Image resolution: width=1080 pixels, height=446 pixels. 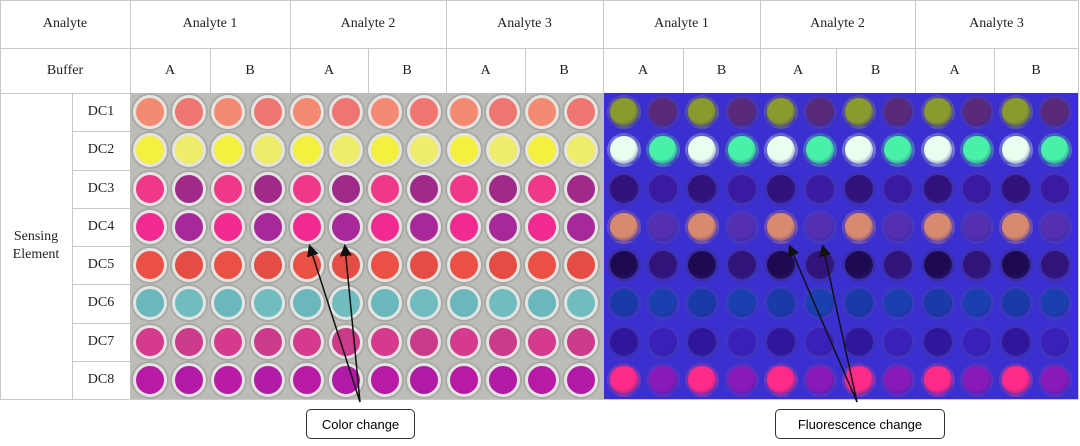 I want to click on buffer-header: B, so click(x=564, y=70).